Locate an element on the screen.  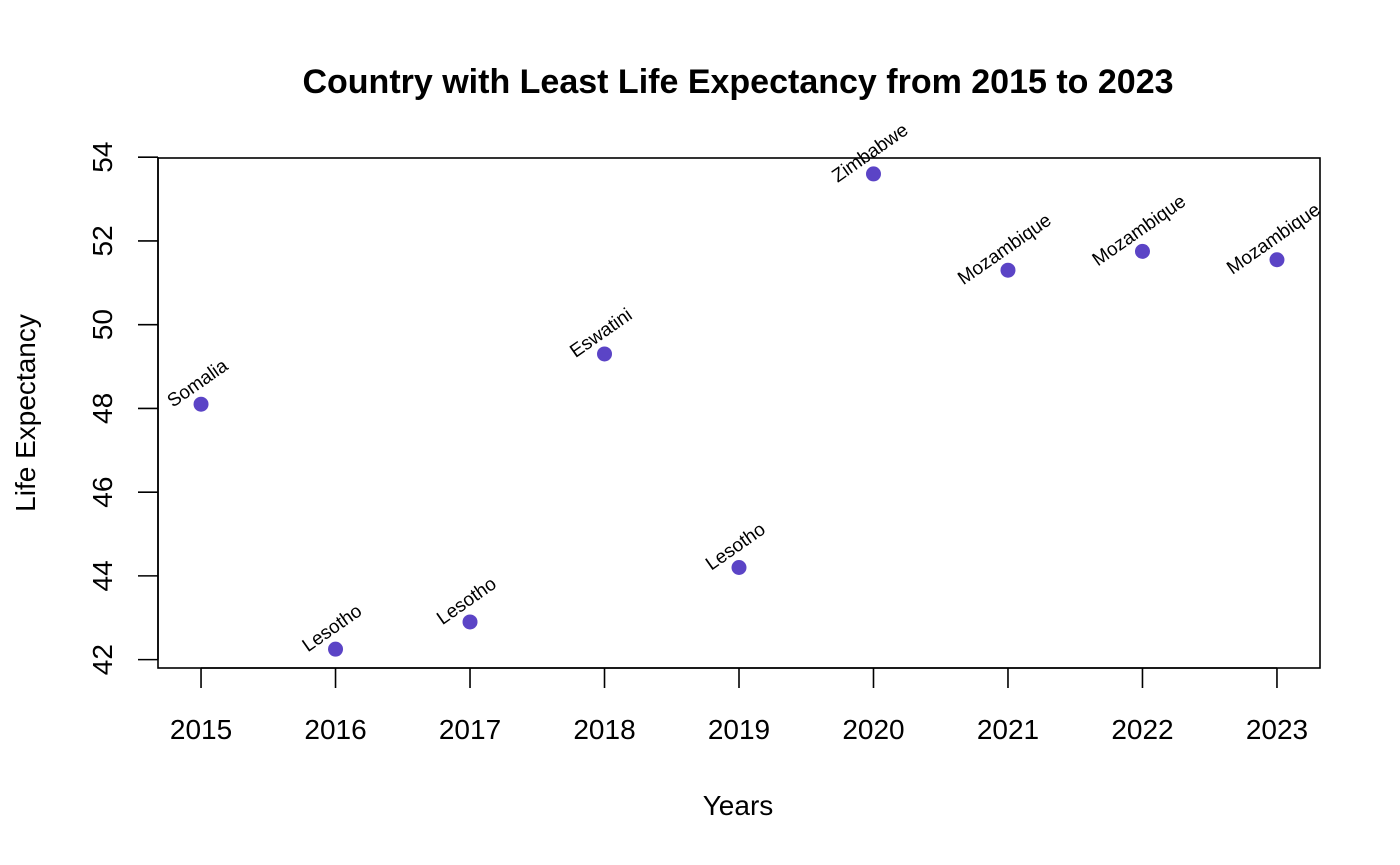
x-tick-label: 2021 is located at coordinates (1008, 729).